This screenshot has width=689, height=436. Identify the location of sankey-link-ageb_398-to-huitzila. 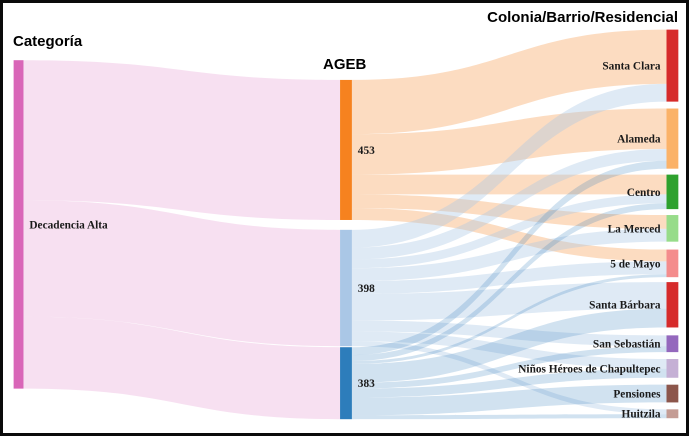
(509, 378).